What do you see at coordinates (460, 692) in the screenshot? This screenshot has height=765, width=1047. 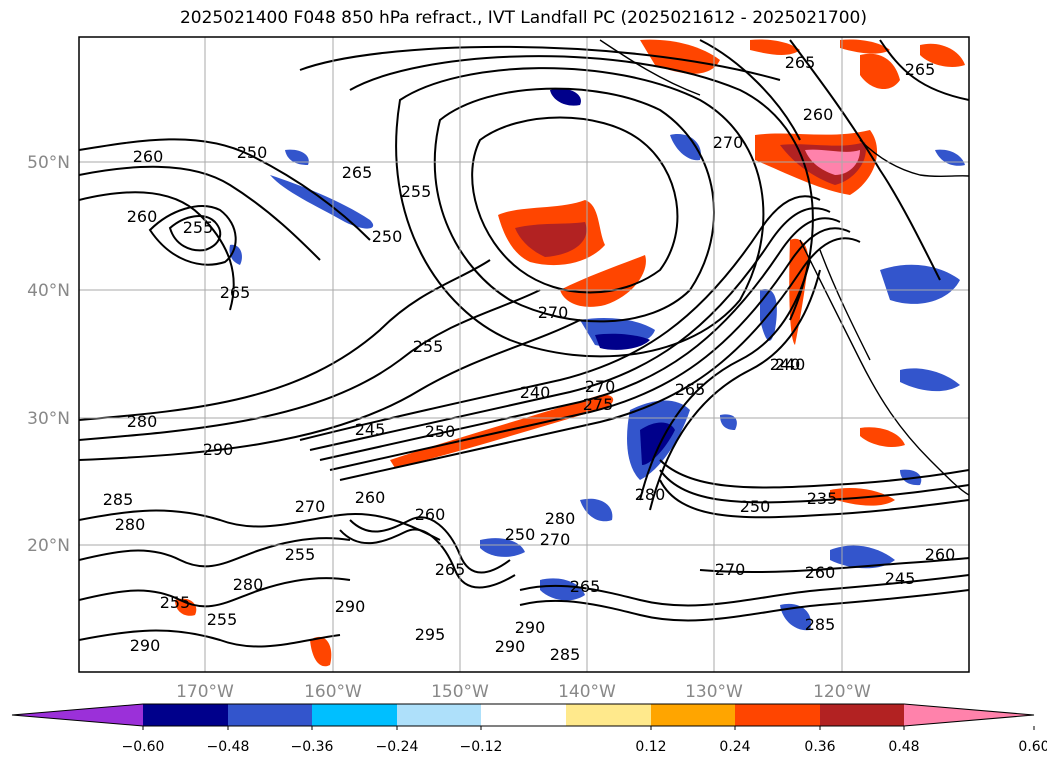 I see `longitude-label: 150°W` at bounding box center [460, 692].